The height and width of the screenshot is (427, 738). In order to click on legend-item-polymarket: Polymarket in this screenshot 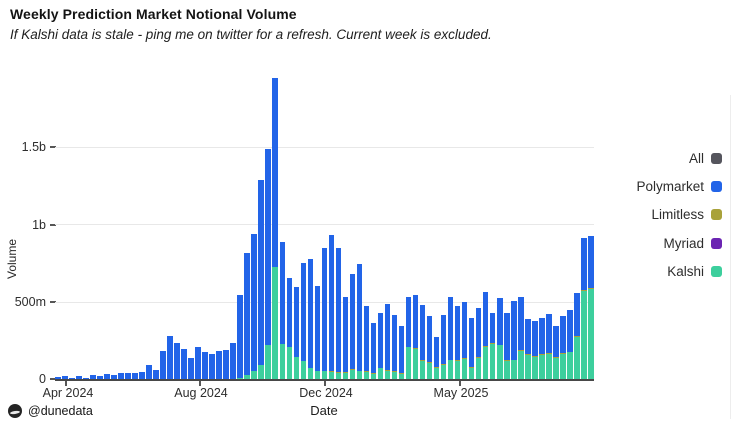, I will do `click(679, 186)`.